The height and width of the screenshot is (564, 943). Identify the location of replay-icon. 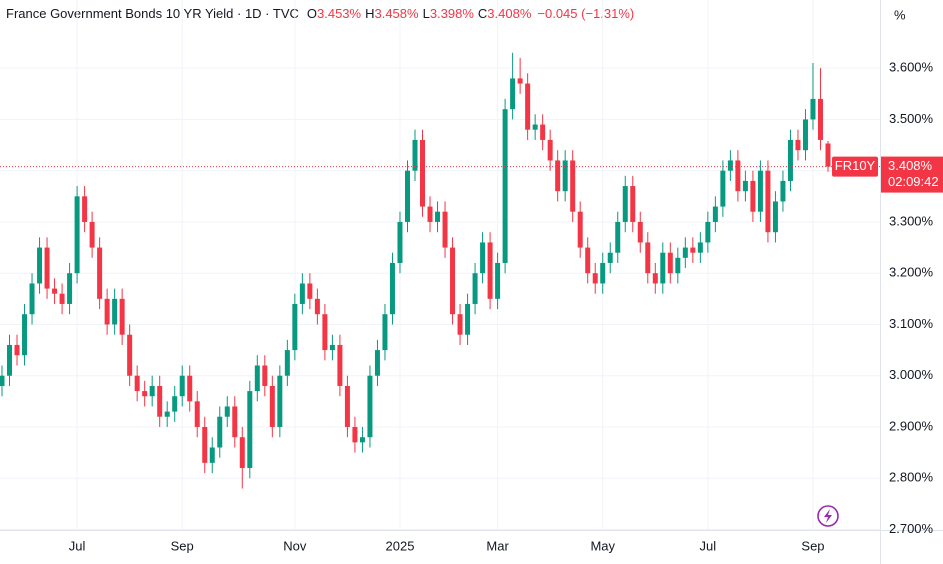
(828, 516).